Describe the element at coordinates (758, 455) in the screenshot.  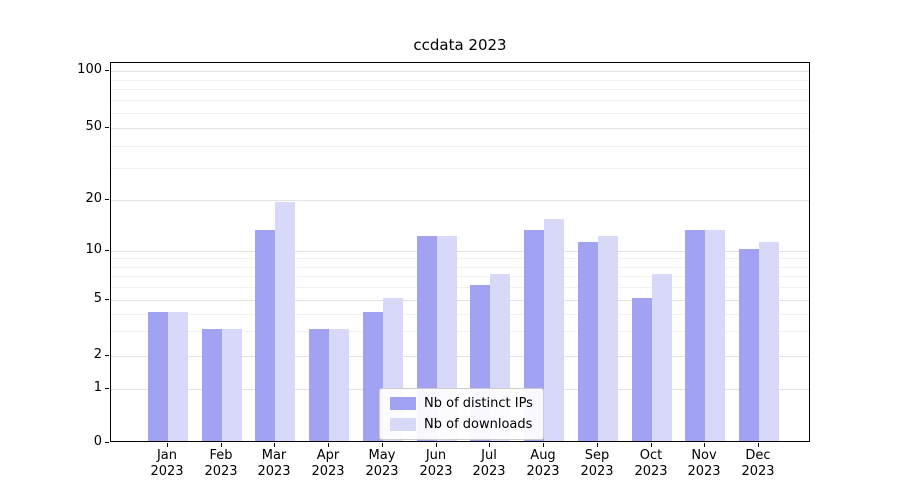
I see `x-tick-label-line: Dec` at that location.